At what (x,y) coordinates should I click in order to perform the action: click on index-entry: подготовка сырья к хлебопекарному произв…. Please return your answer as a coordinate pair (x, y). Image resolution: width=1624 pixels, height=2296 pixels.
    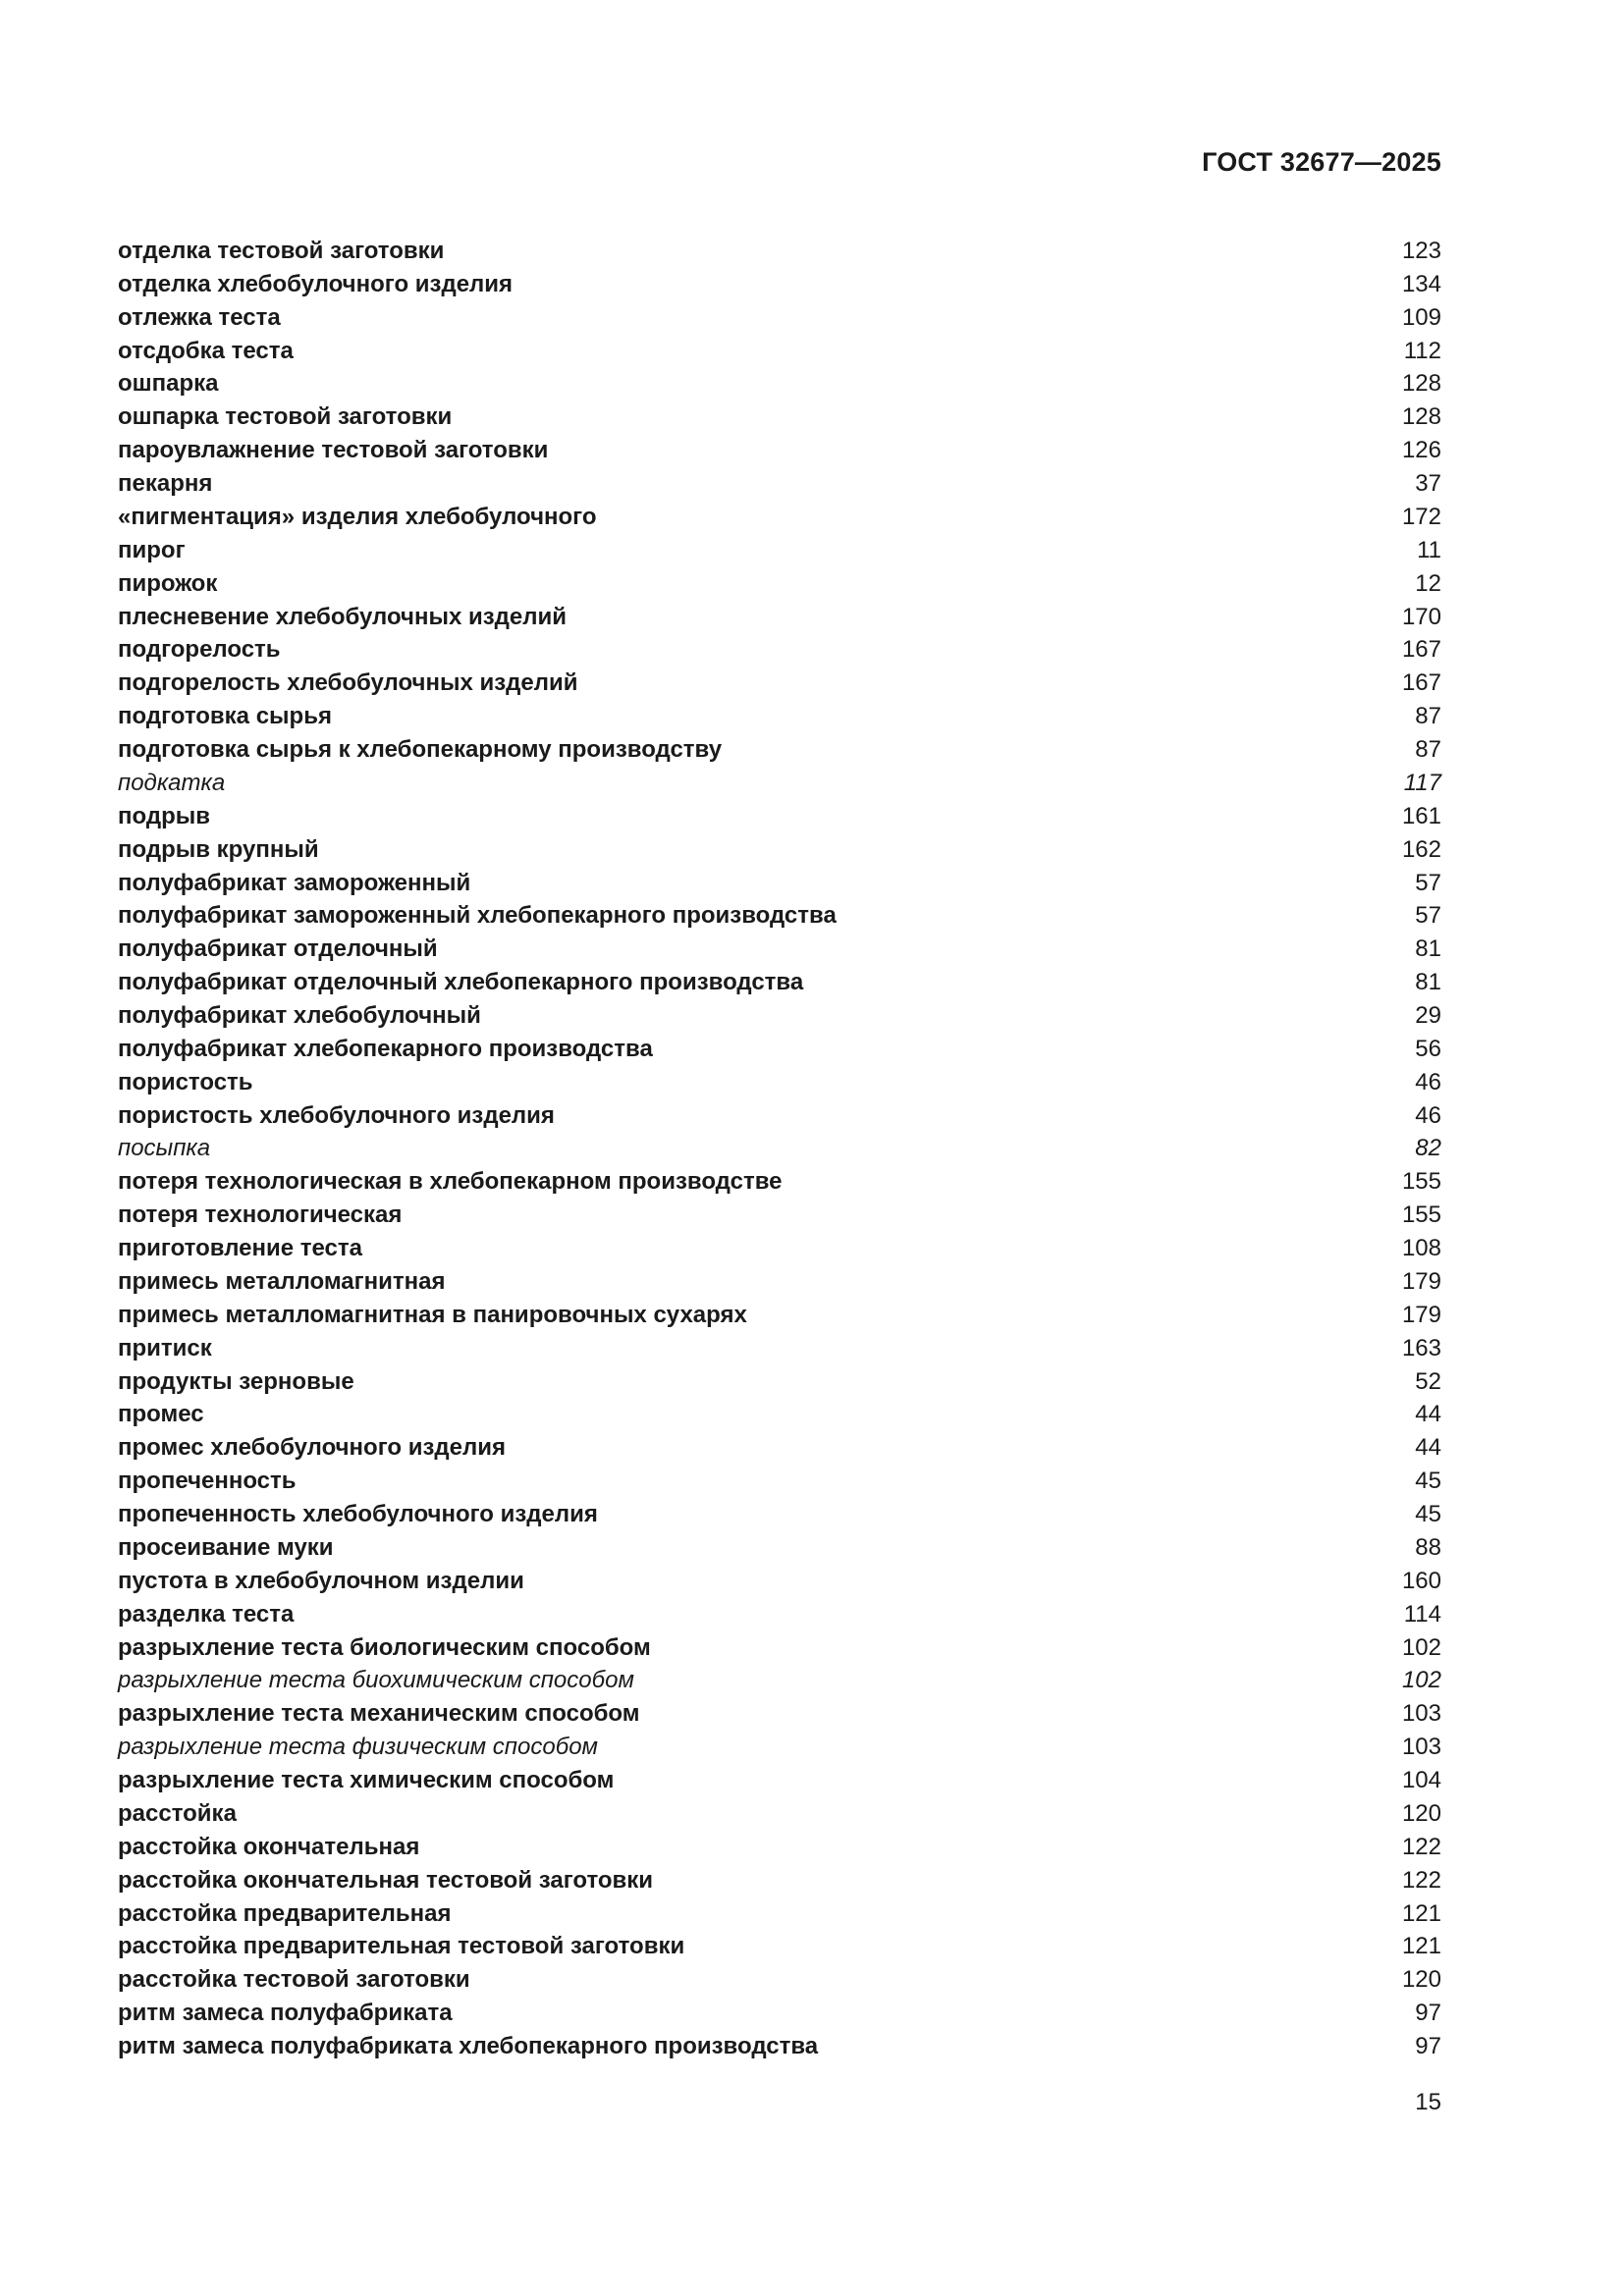
    Looking at the image, I should click on (779, 750).